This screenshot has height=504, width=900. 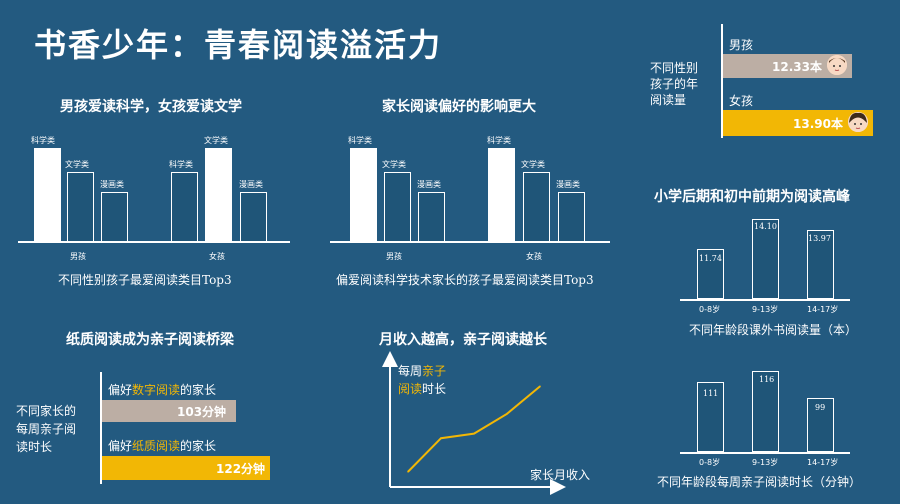 What do you see at coordinates (711, 393) in the screenshot?
I see `value-label: 111` at bounding box center [711, 393].